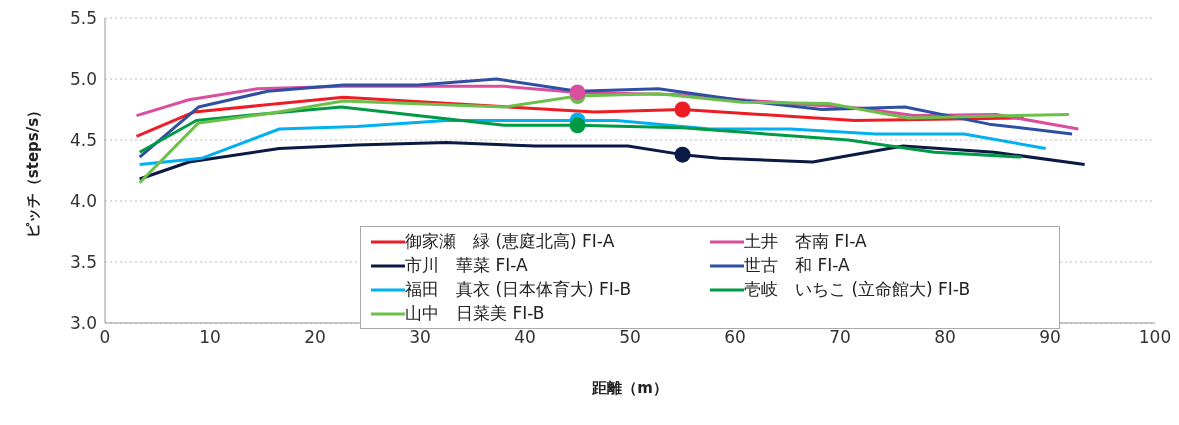 Image resolution: width=1179 pixels, height=425 pixels. What do you see at coordinates (1155, 337) in the screenshot?
I see `x-tick-label: 100` at bounding box center [1155, 337].